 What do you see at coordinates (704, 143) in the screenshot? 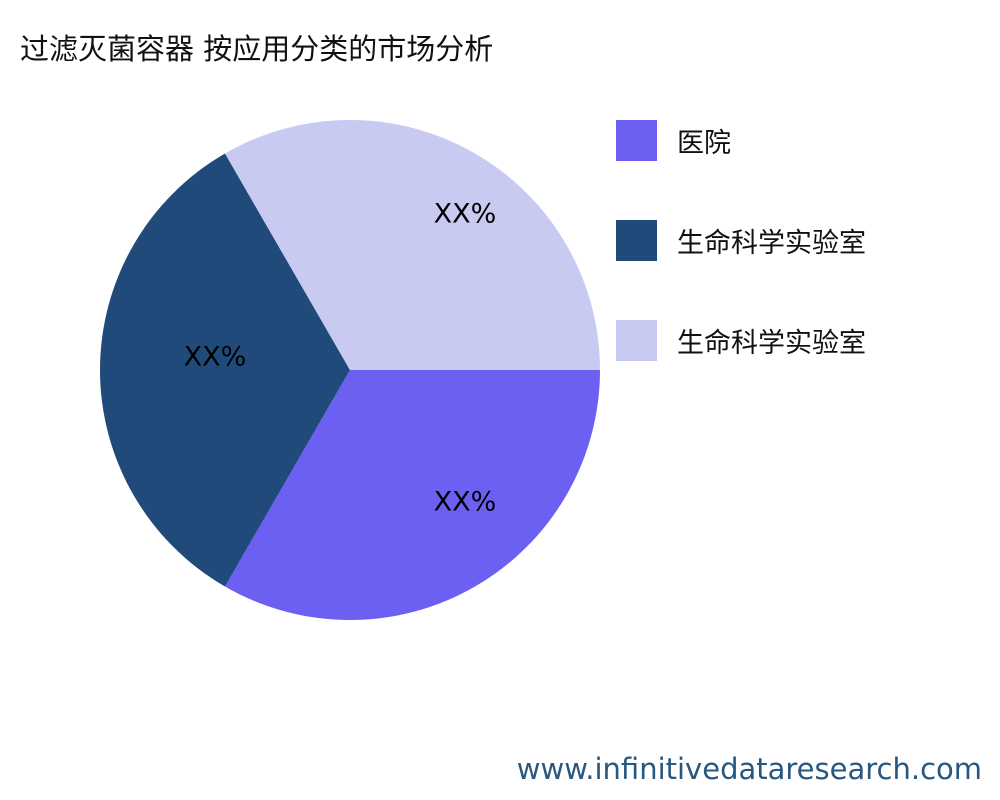
I see `legend-label: 医院` at bounding box center [704, 143].